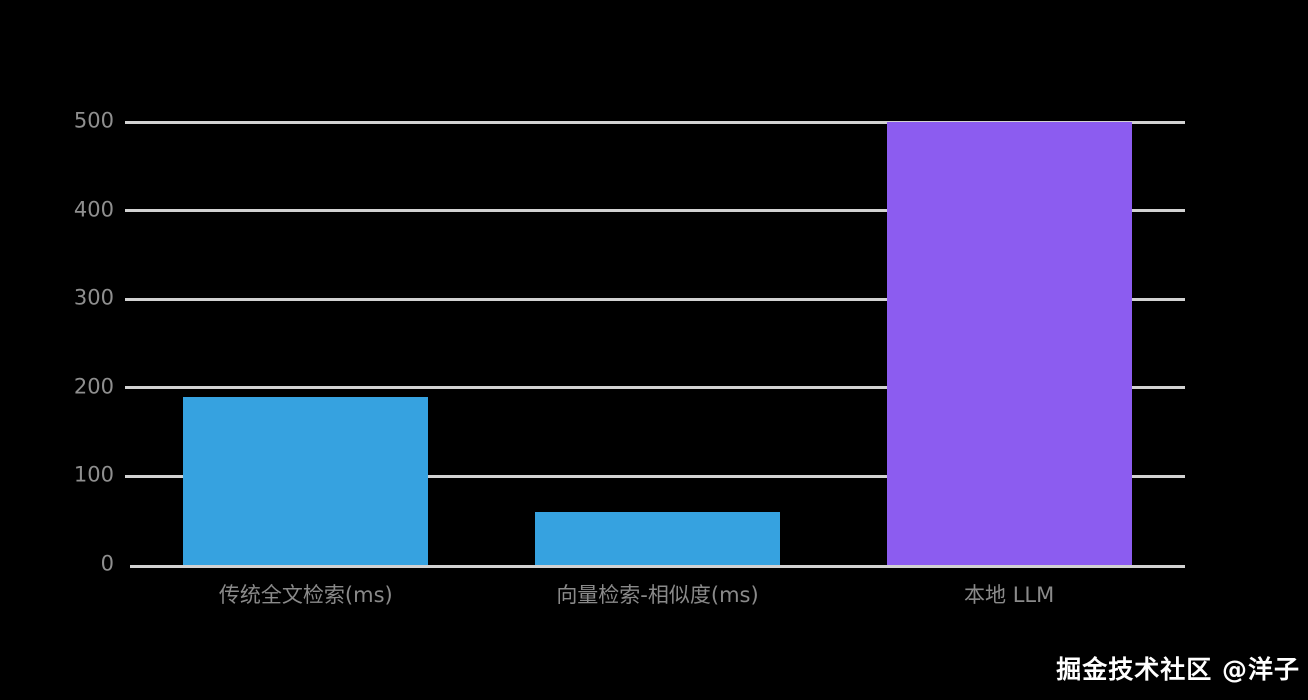  Describe the element at coordinates (93, 120) in the screenshot. I see `y-axis-tick-label: 500` at that location.